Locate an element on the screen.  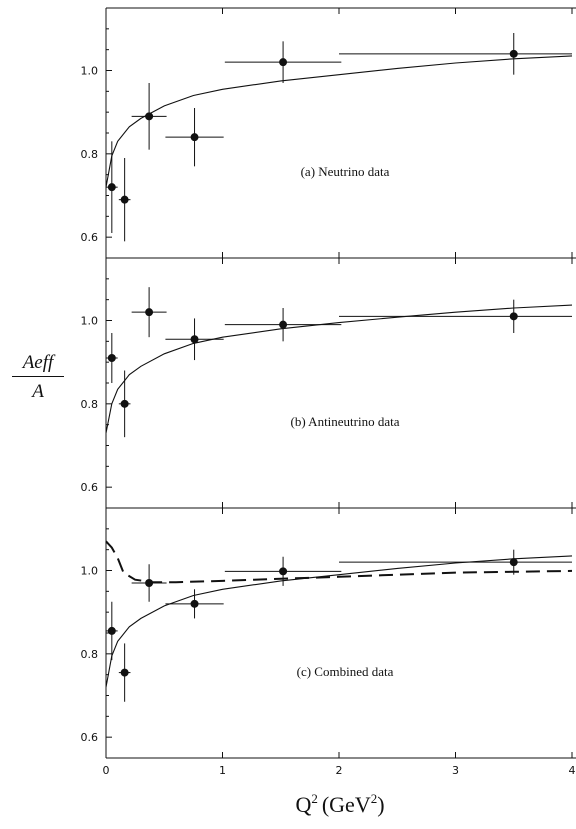
x-tick-label: 2 is located at coordinates (339, 770).